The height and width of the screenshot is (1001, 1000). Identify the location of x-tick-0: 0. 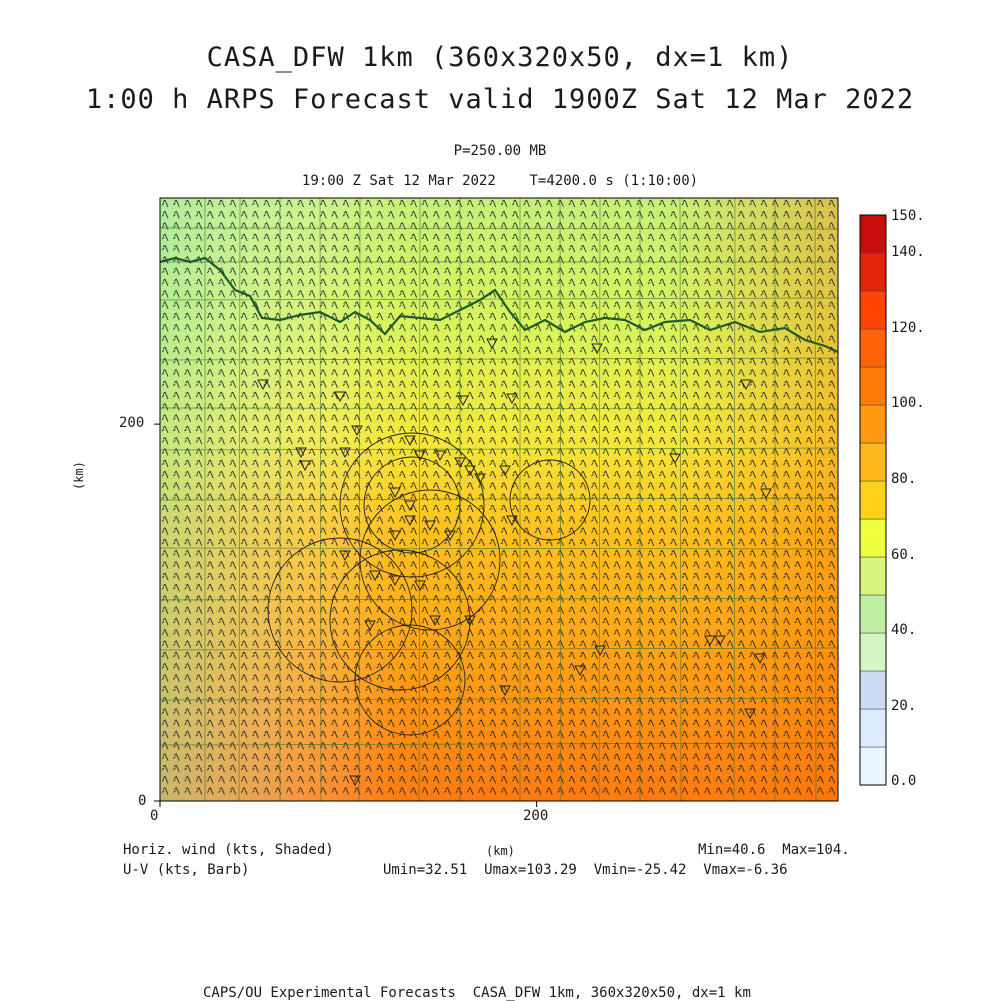
(154, 816).